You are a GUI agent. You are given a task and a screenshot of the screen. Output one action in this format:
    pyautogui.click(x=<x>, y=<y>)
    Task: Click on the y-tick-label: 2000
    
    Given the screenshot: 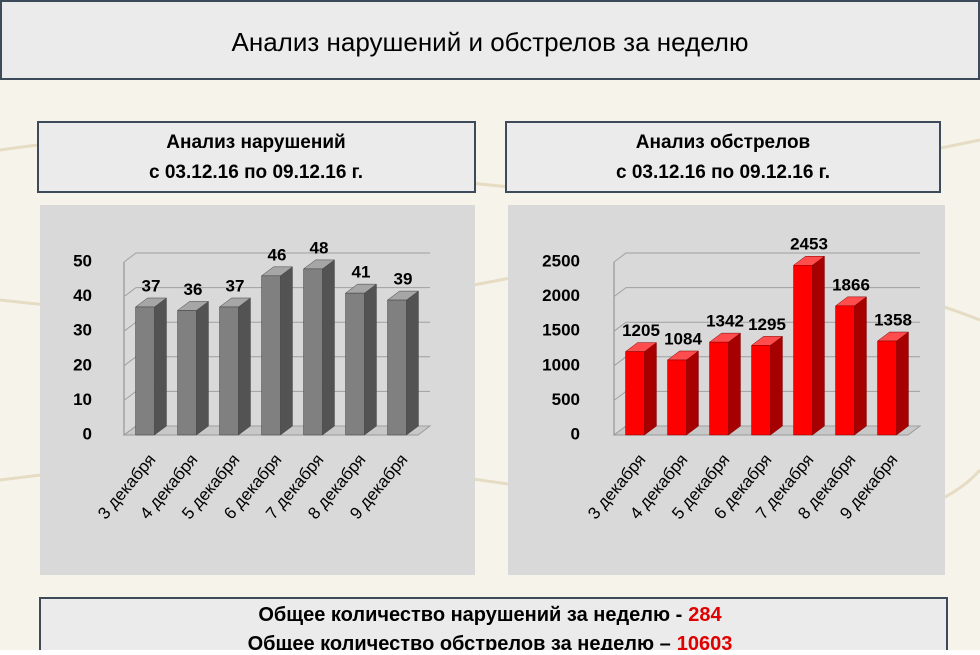 What is the action you would take?
    pyautogui.click(x=561, y=295)
    